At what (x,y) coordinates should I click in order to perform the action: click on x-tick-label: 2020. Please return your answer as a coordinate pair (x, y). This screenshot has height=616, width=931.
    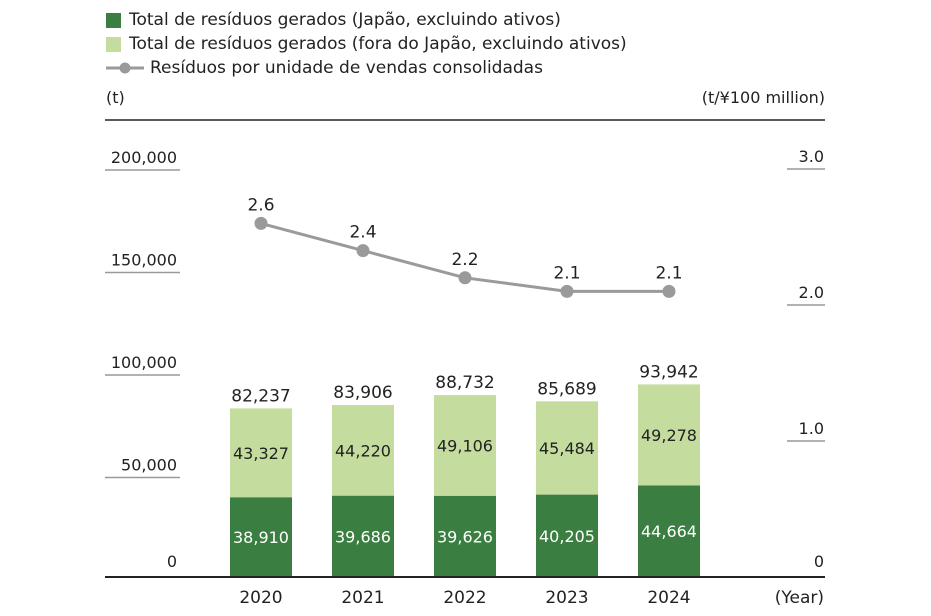
    Looking at the image, I should click on (260, 598).